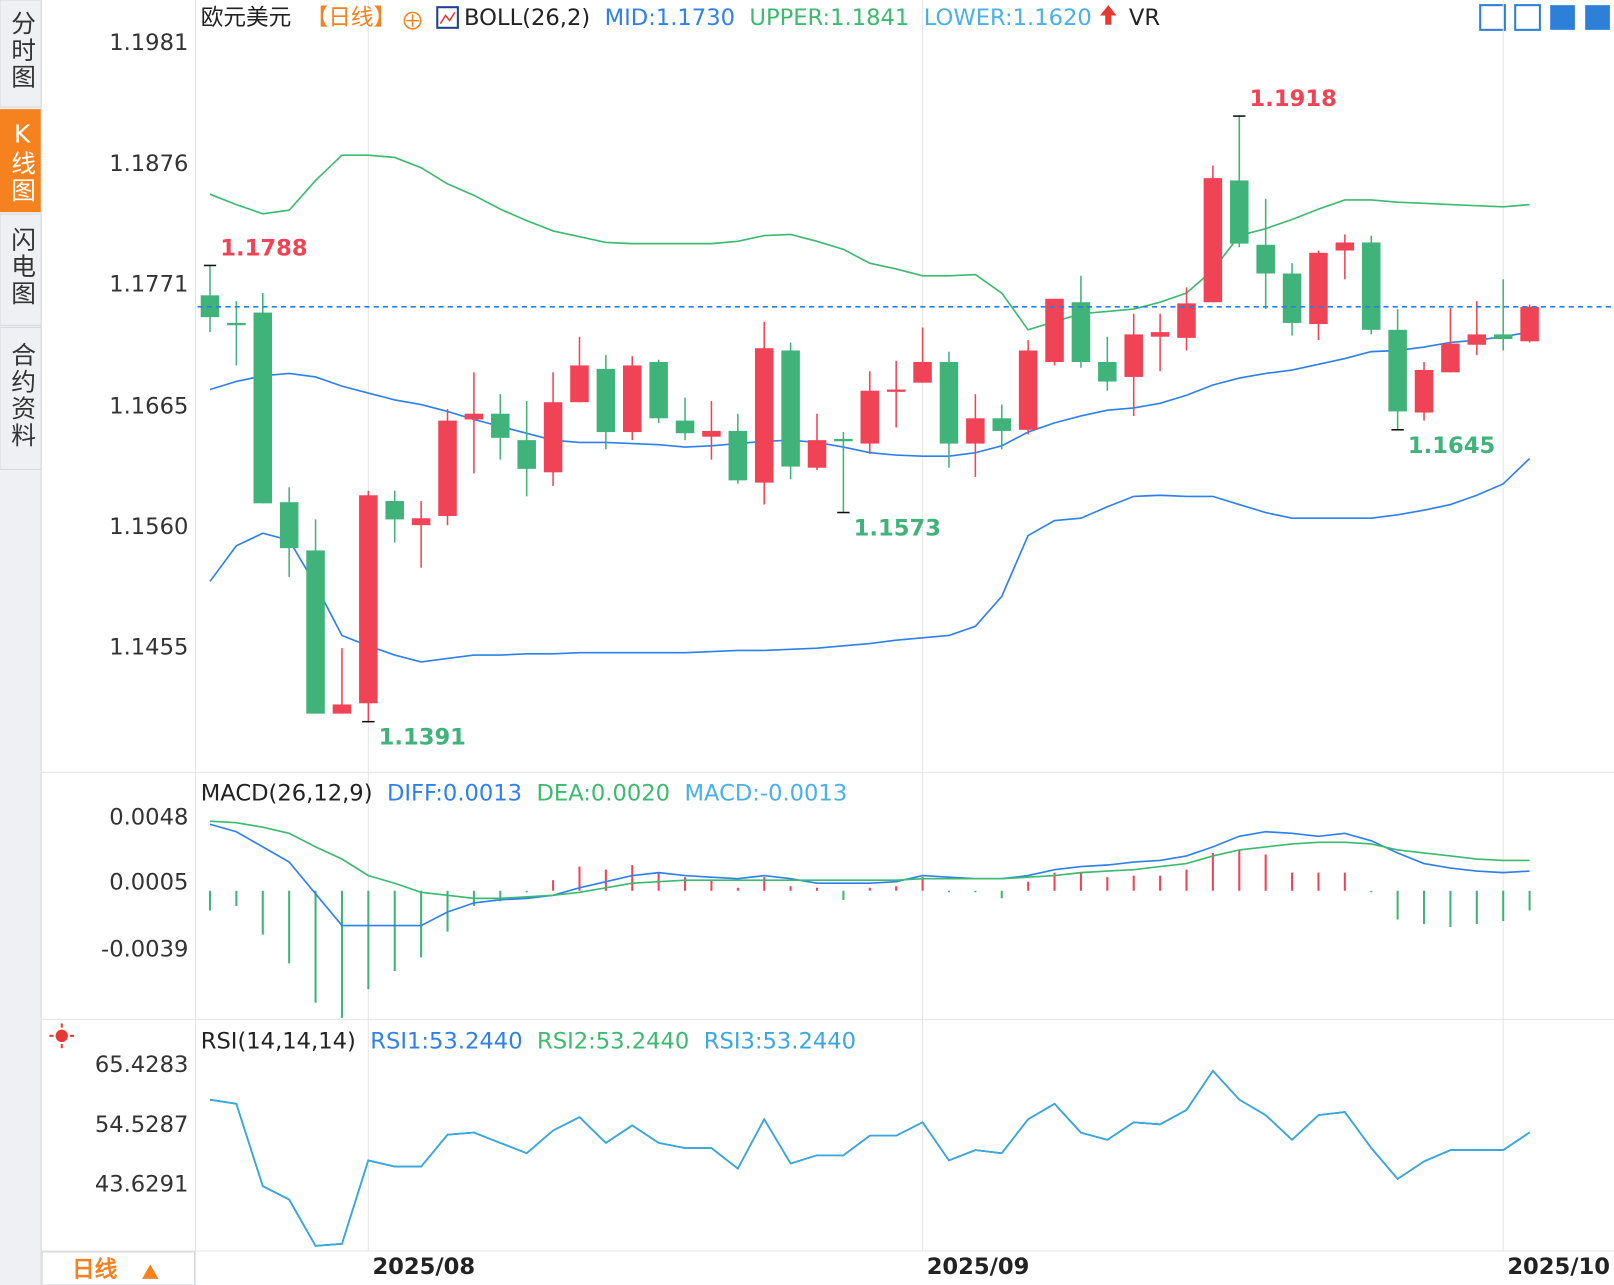  Describe the element at coordinates (263, 248) in the screenshot. I see `extreme-label: 1.1788` at that location.